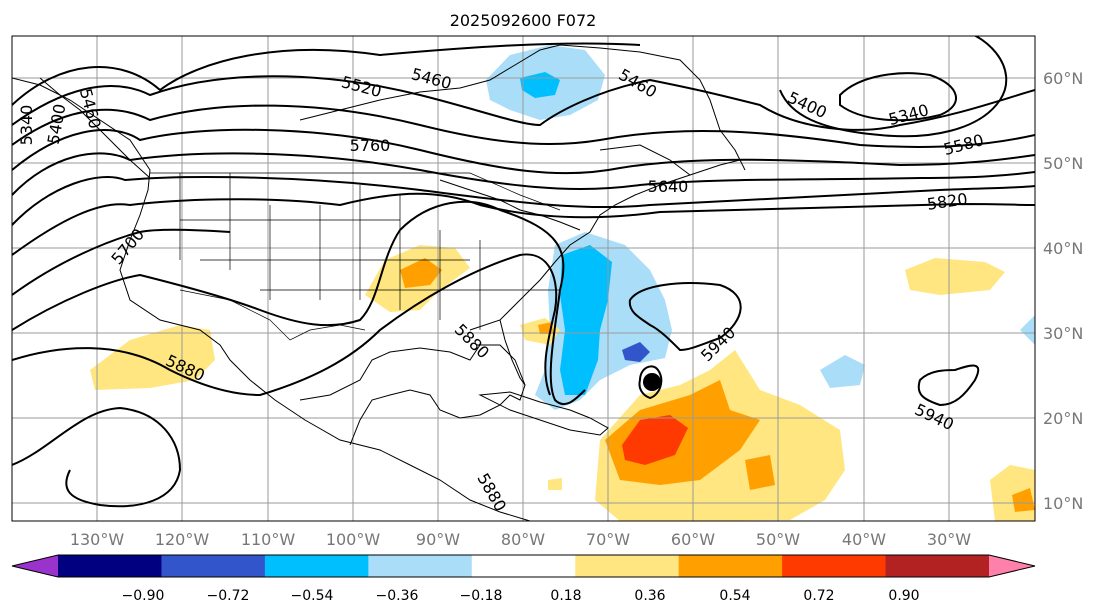 The height and width of the screenshot is (615, 1105). What do you see at coordinates (955, 276) in the screenshot?
I see `yellow-region-east-atlantic` at bounding box center [955, 276].